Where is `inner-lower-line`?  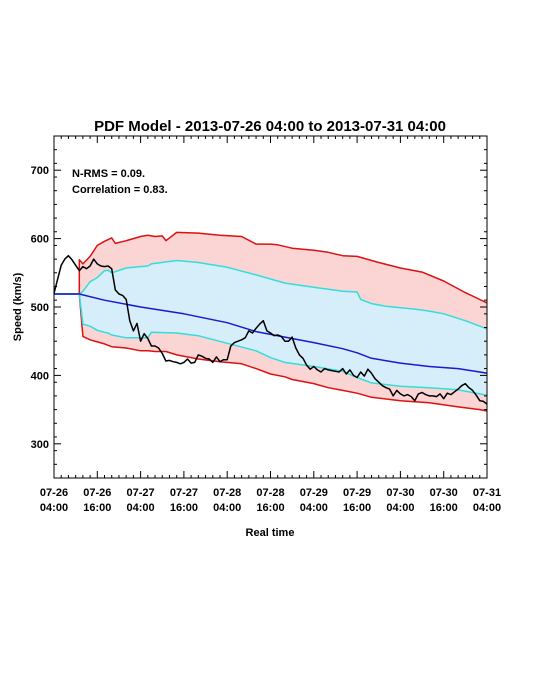 inner-lower-line is located at coordinates (271, 344).